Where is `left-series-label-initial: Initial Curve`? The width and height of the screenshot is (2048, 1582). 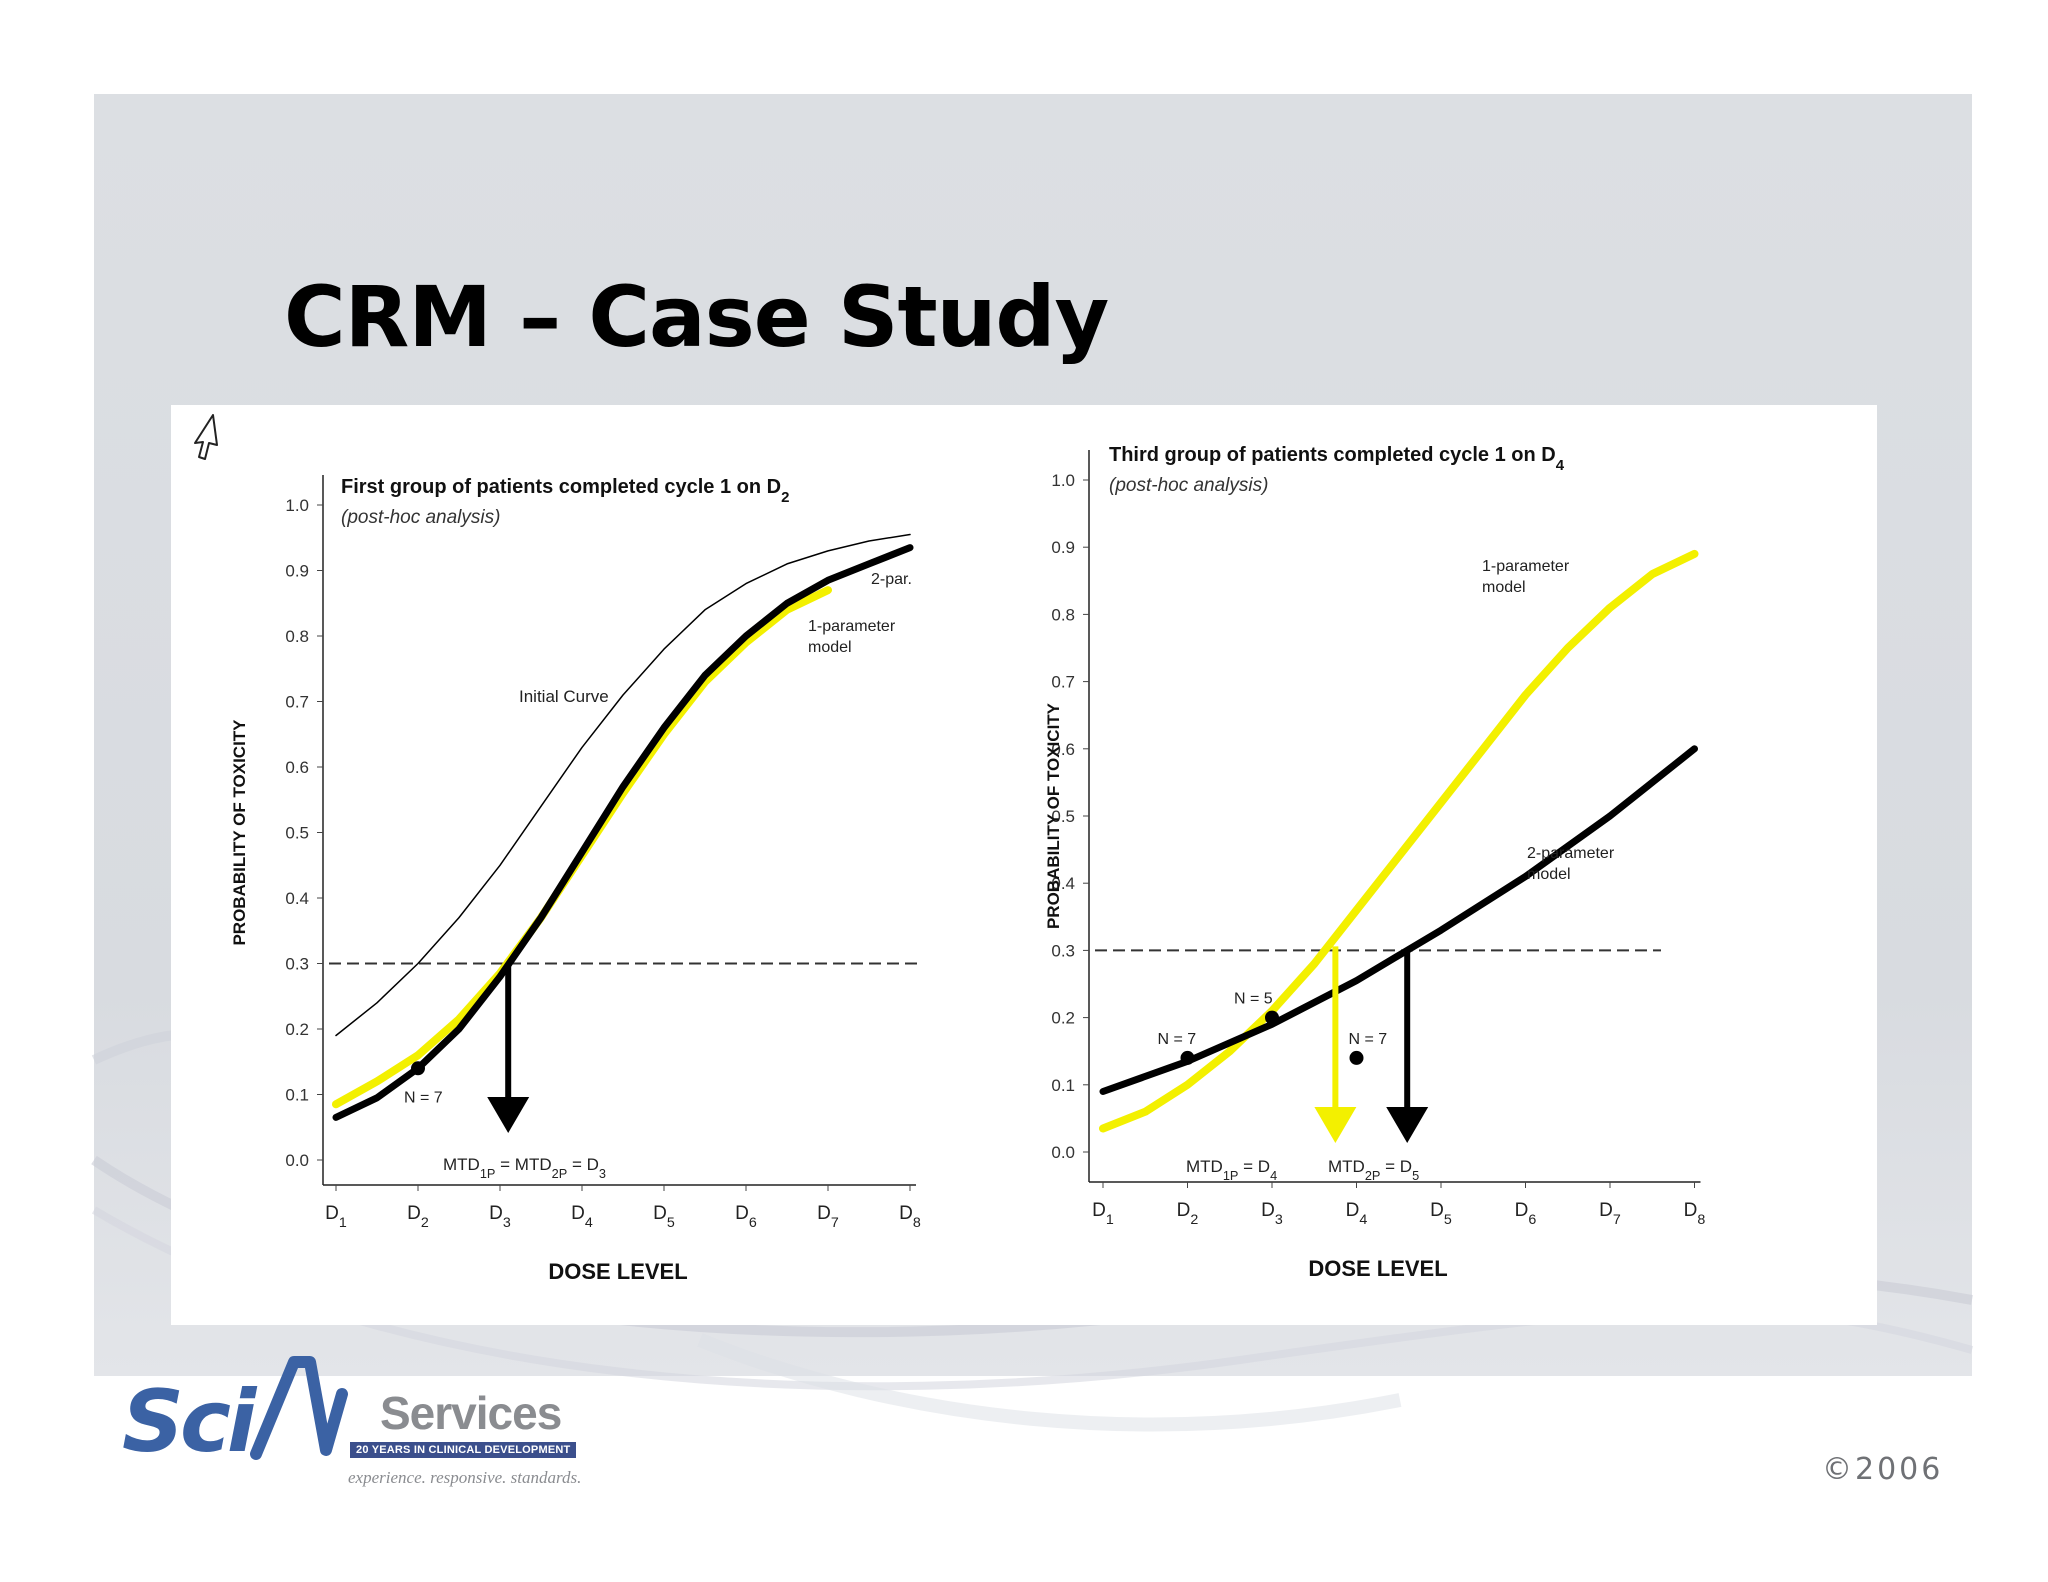 left-series-label-initial: Initial Curve is located at coordinates (564, 696).